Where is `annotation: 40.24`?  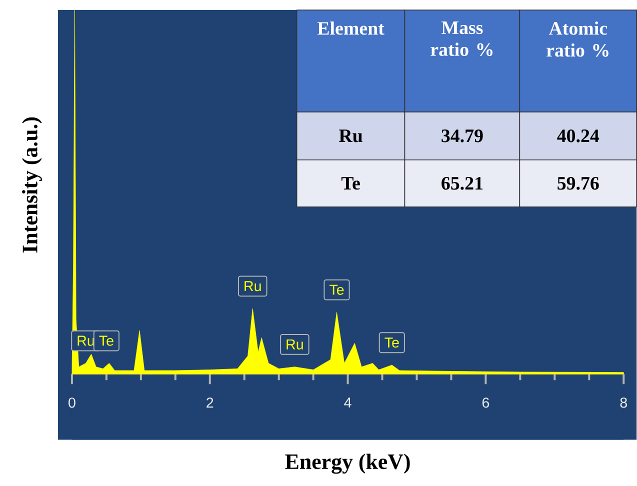 annotation: 40.24 is located at coordinates (578, 136).